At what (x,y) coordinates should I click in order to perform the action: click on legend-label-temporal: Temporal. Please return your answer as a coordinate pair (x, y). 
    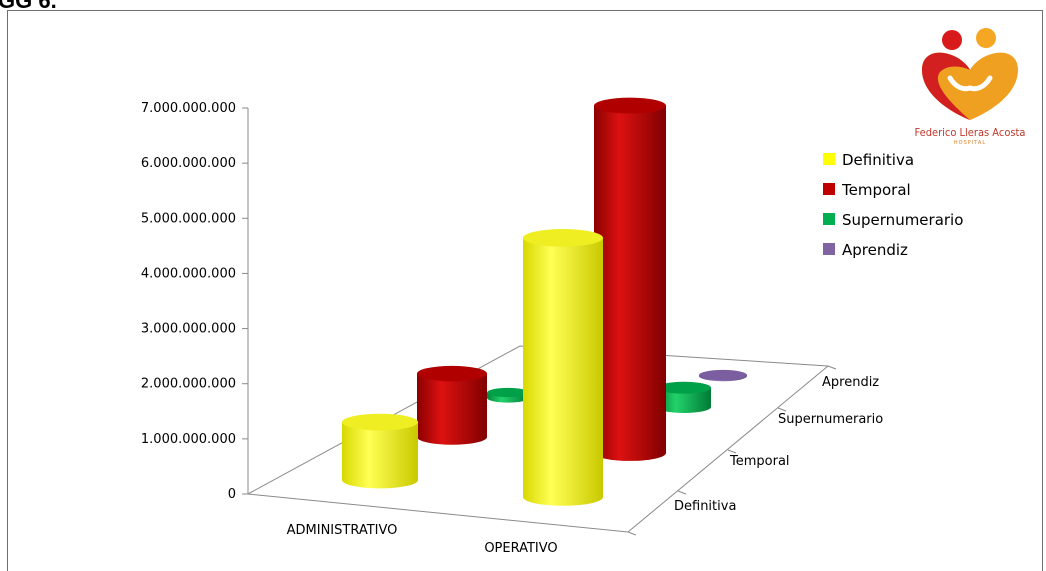
    Looking at the image, I should click on (876, 190).